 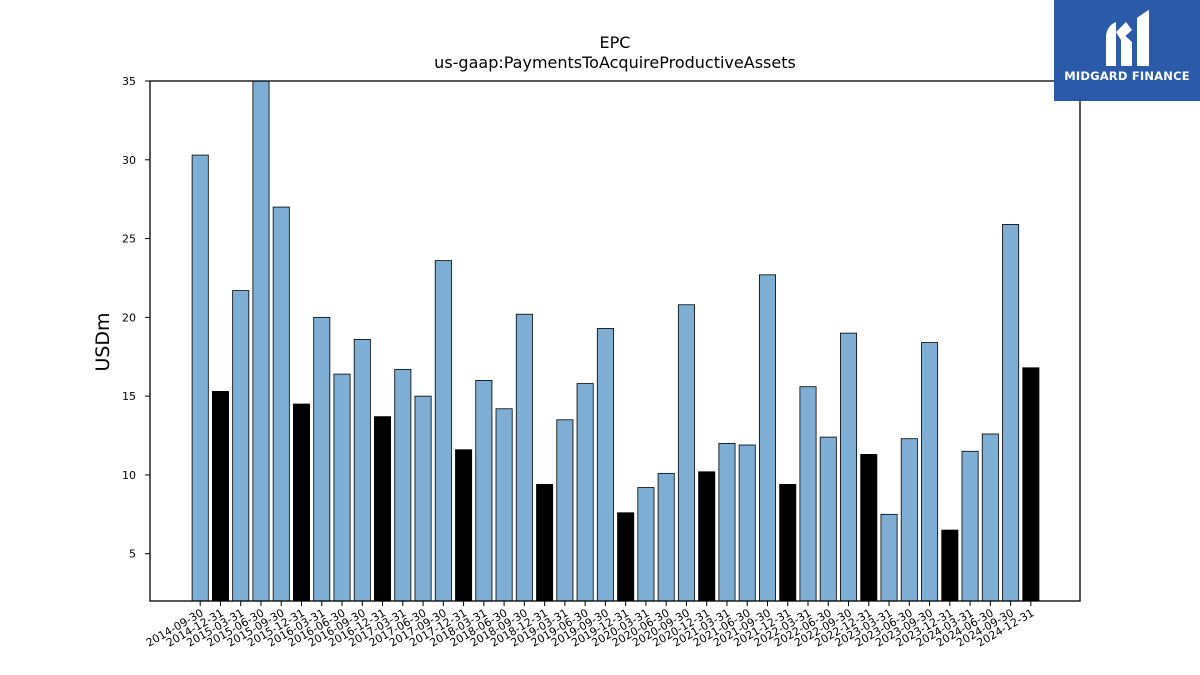 What do you see at coordinates (1127, 76) in the screenshot?
I see `logo-text: MIDGARD FINANCE` at bounding box center [1127, 76].